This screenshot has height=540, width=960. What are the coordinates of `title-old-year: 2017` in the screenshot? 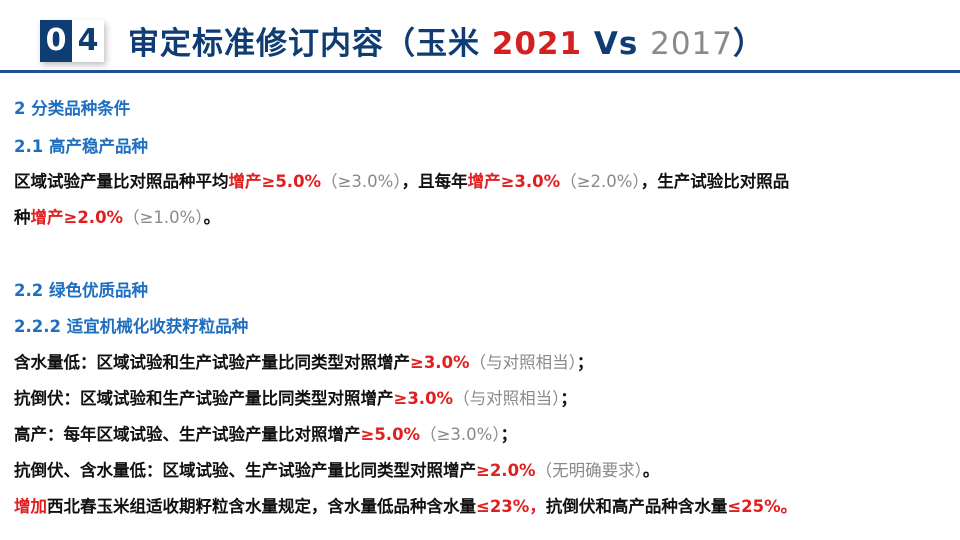 It's located at (692, 44).